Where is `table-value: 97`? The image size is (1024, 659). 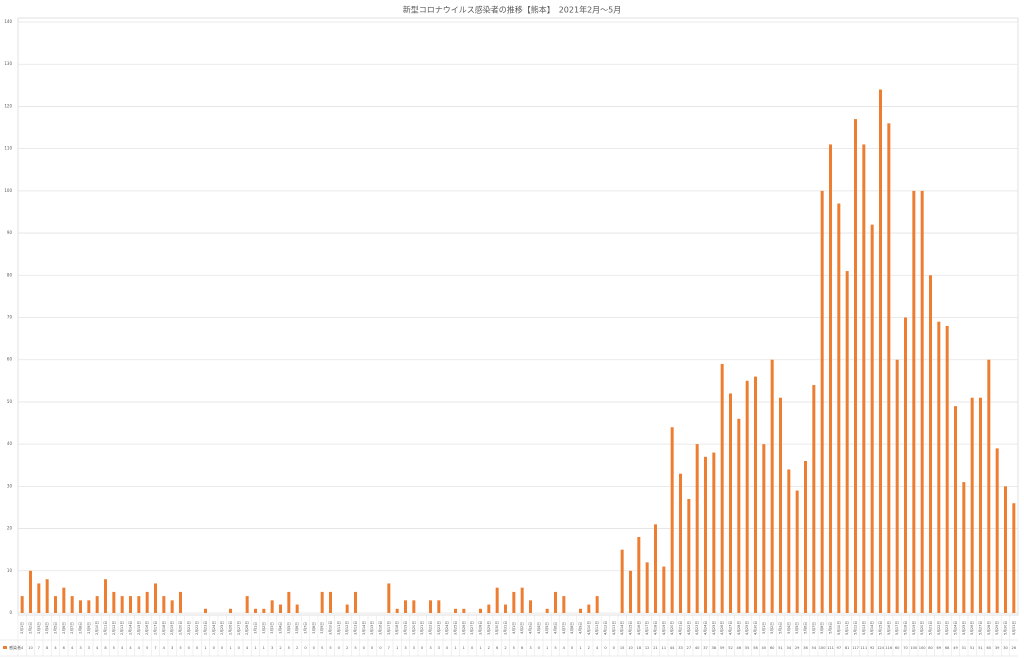
table-value: 97 is located at coordinates (839, 648).